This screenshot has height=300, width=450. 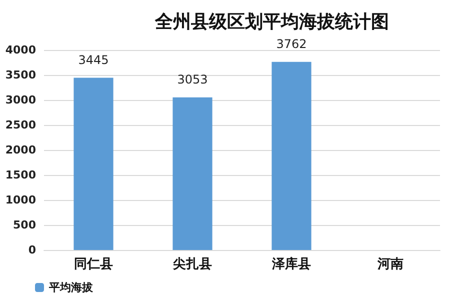 I want to click on y-tick-label: 2000, so click(x=20, y=150).